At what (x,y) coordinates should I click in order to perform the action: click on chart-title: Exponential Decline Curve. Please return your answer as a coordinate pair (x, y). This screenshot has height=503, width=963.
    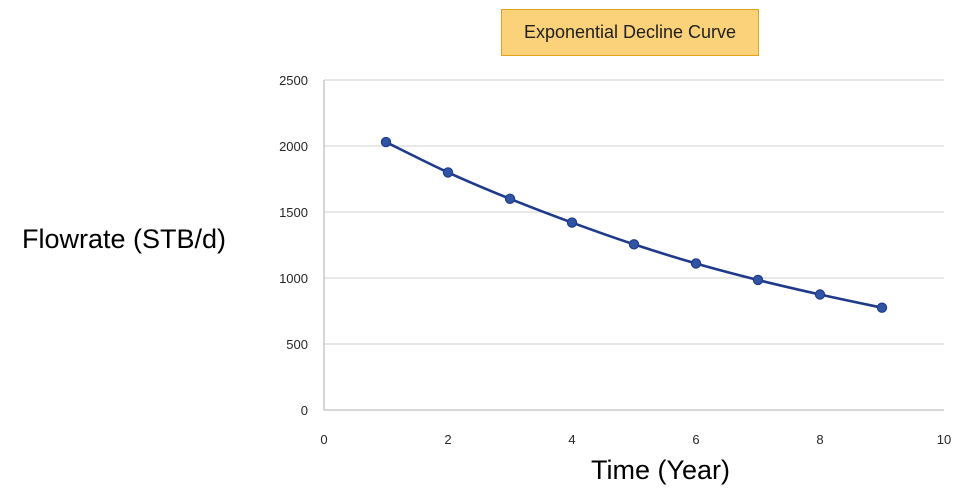
    Looking at the image, I should click on (630, 32).